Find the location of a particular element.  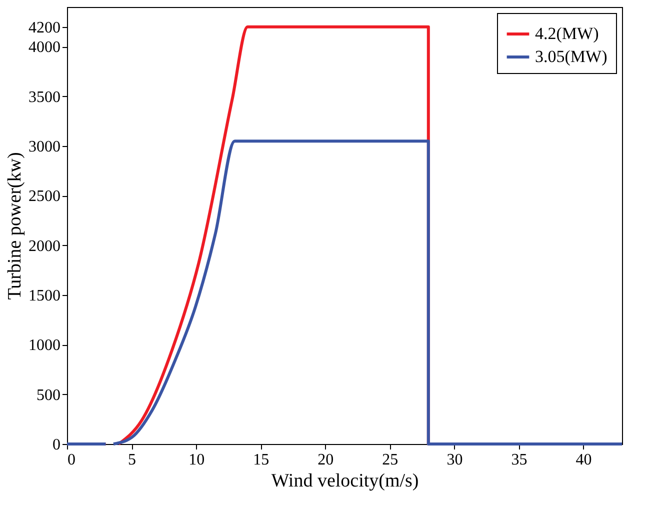

y-tick-label: 3500 is located at coordinates (44, 97).